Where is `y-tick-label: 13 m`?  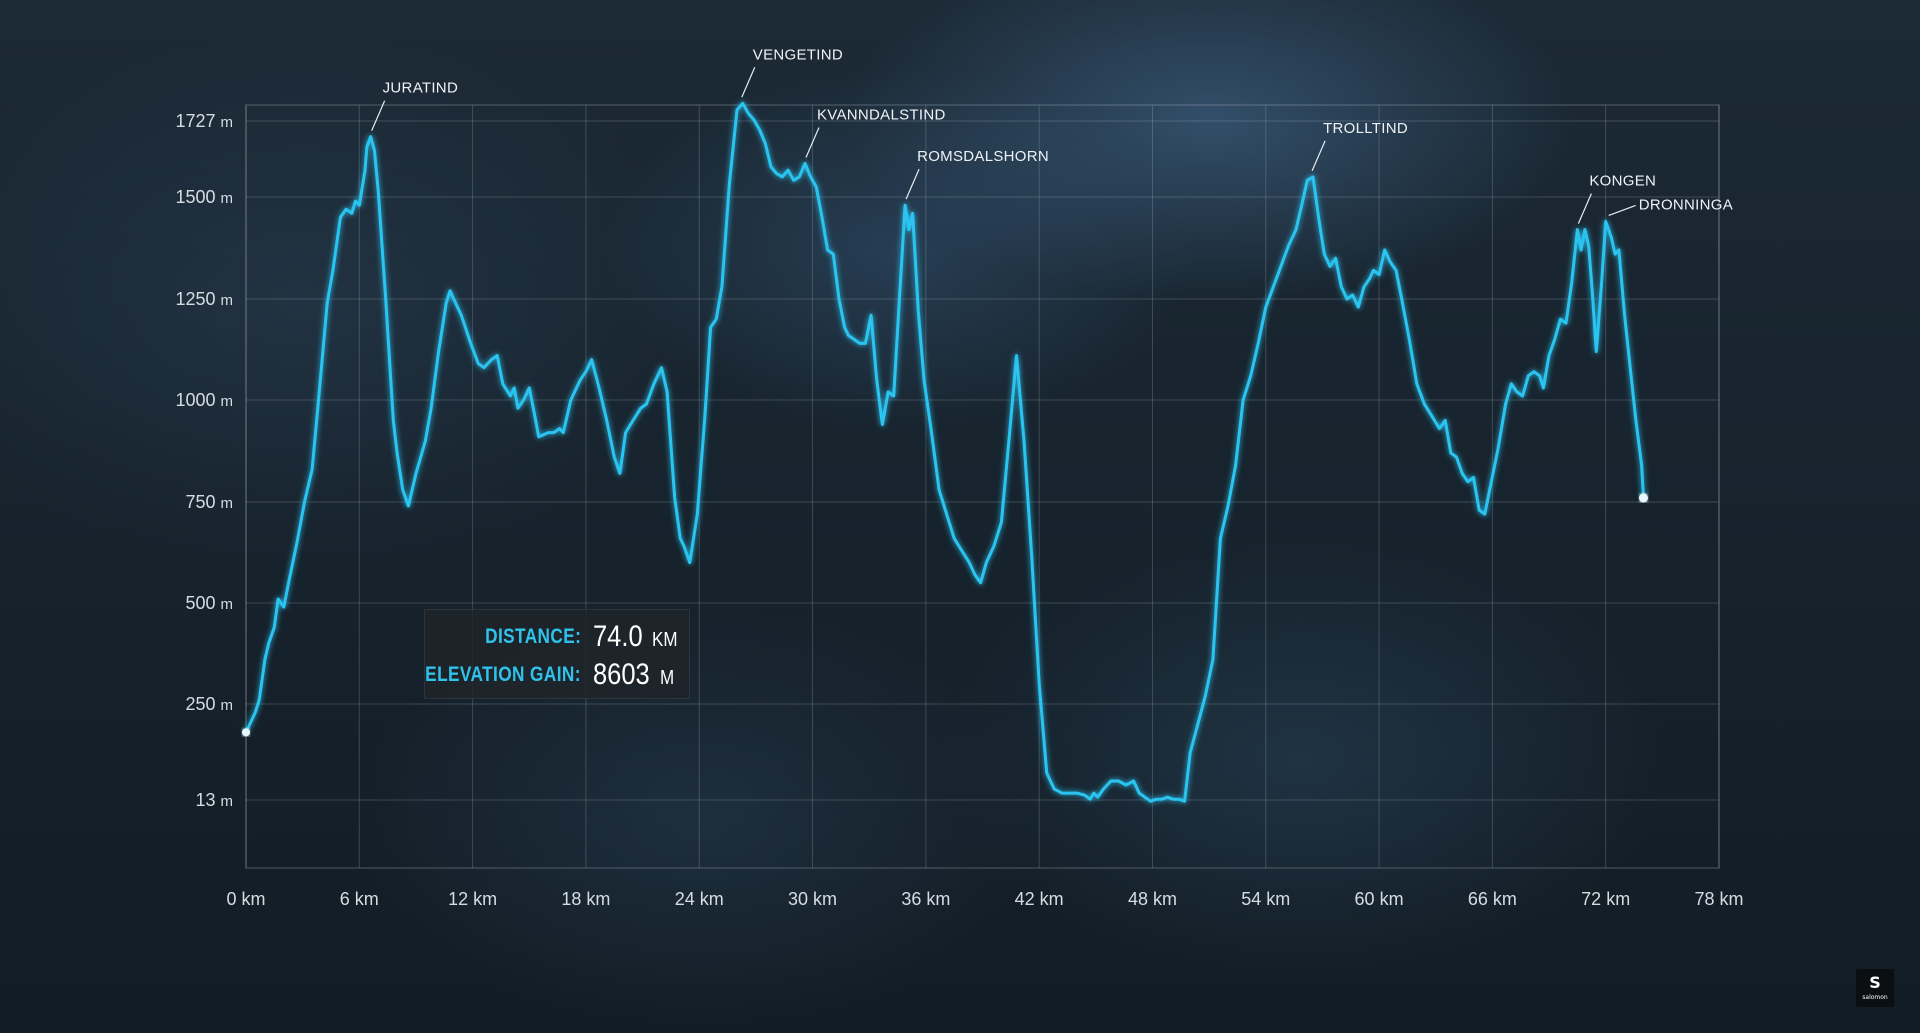
y-tick-label: 13 m is located at coordinates (214, 800).